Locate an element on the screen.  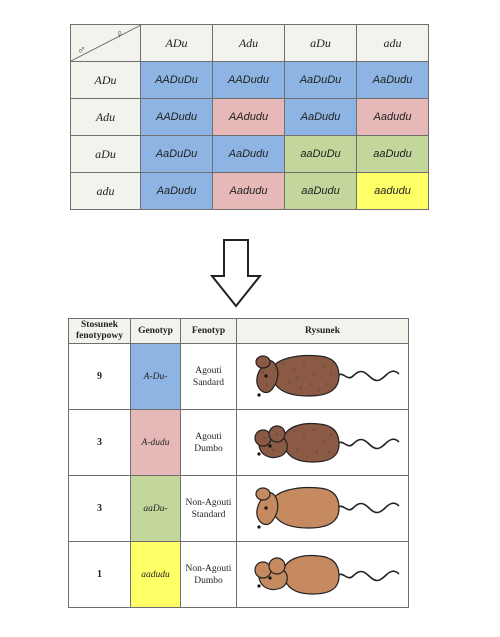
female-symbol: ♀ is located at coordinates (119, 34).